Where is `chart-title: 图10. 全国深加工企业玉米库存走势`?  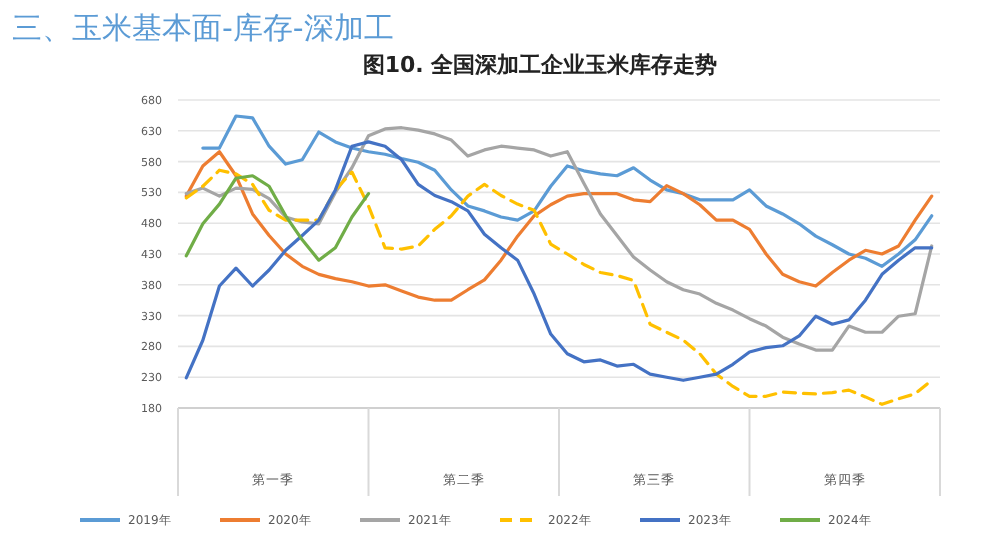 chart-title: 图10. 全国深加工企业玉米库存走势 is located at coordinates (540, 65).